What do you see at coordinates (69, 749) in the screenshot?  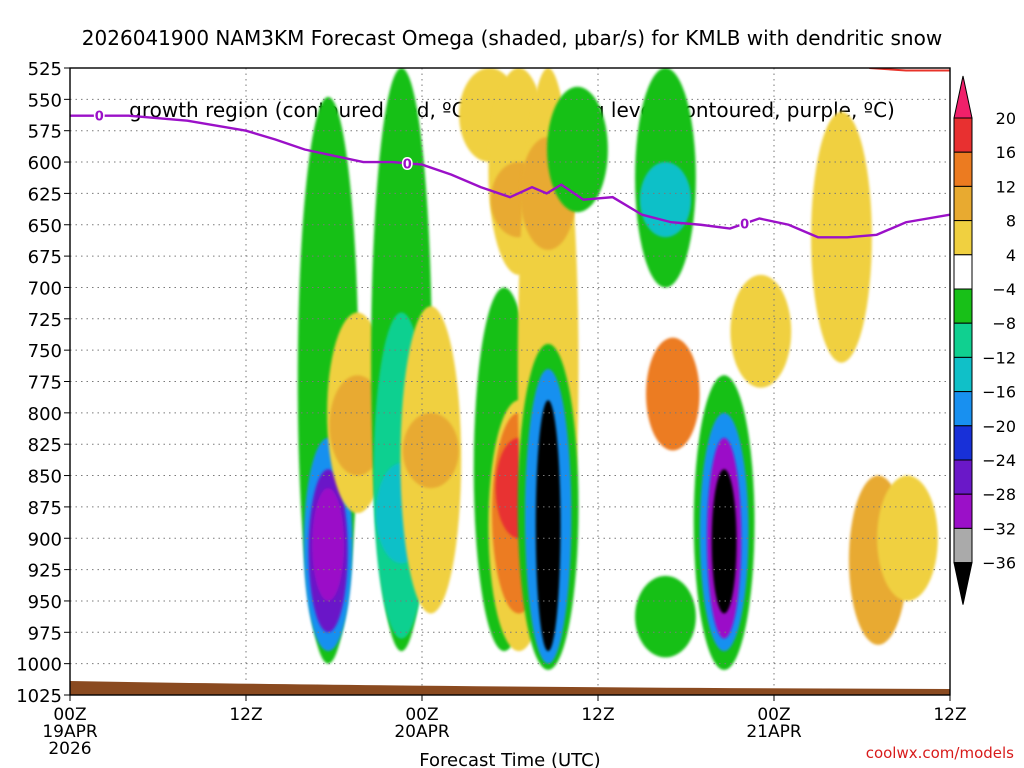 I see `x-tick-year-0: 2026` at bounding box center [69, 749].